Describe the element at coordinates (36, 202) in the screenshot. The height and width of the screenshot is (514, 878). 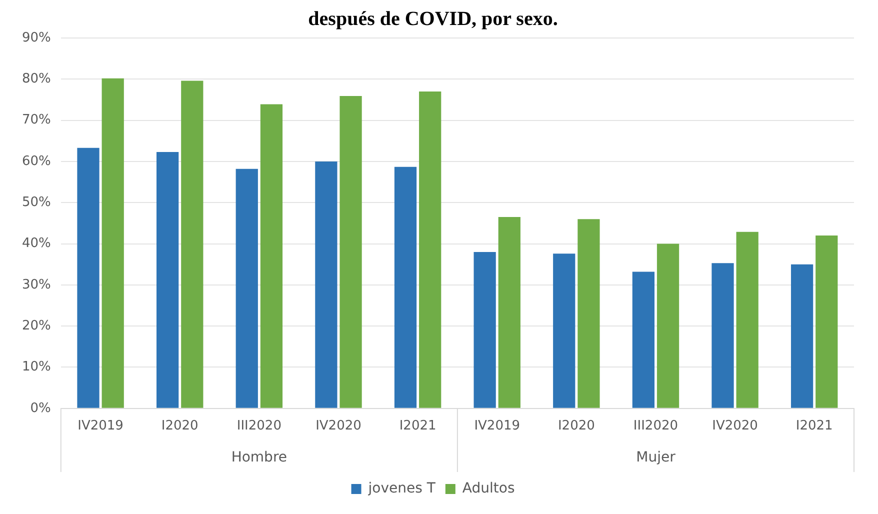
I see `y-tick-label: 50%` at that location.